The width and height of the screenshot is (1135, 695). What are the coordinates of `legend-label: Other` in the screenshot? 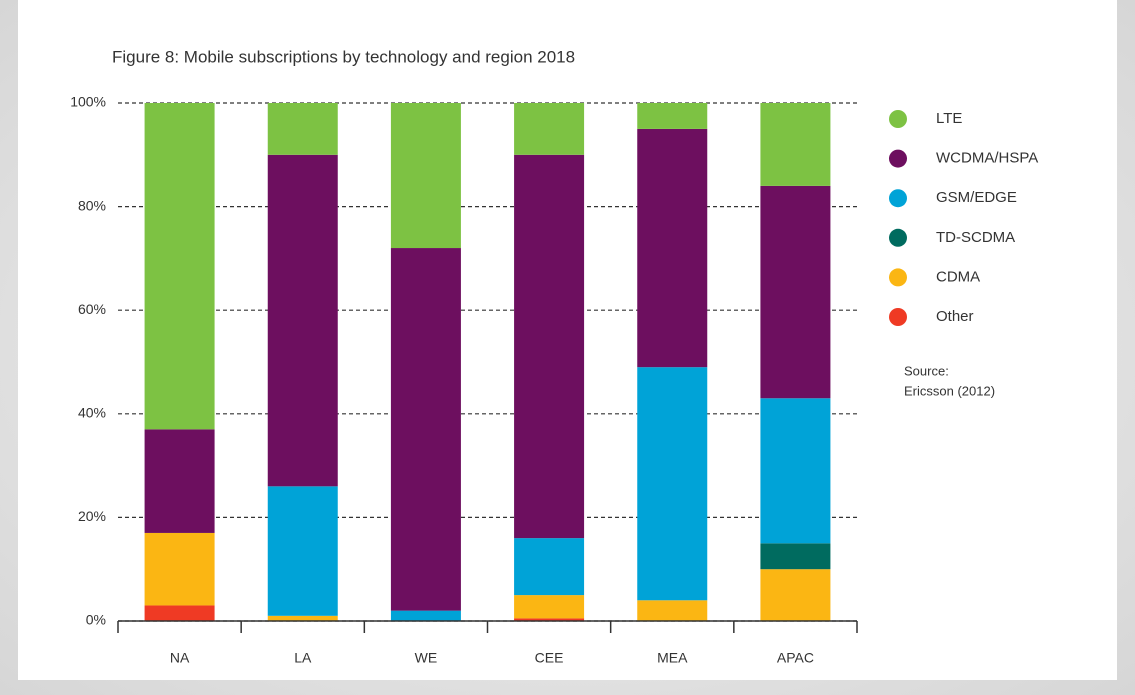 It's located at (955, 316).